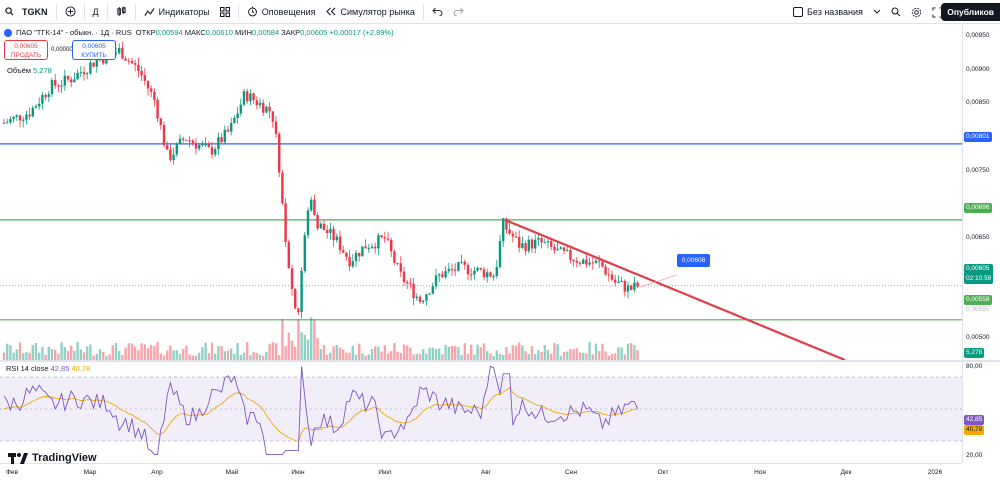  I want to click on publish-button: Опубликов, so click(970, 12).